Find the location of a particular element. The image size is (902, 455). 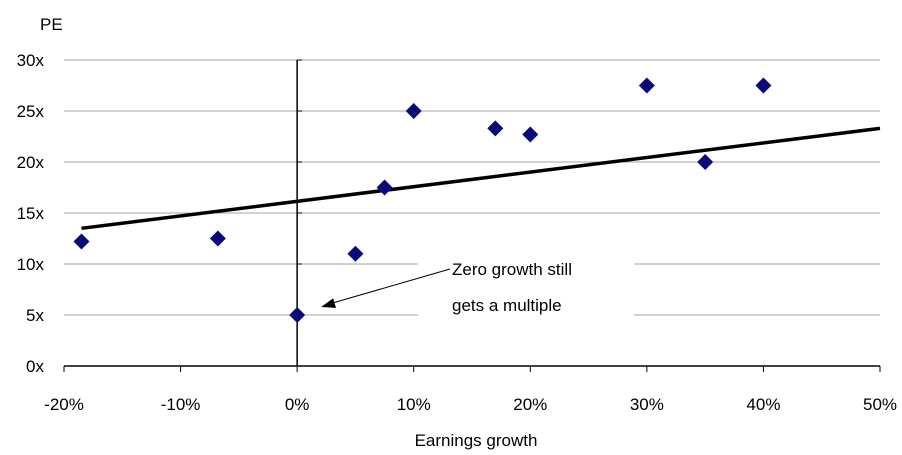

x-tick-label-5: 30% is located at coordinates (647, 404).